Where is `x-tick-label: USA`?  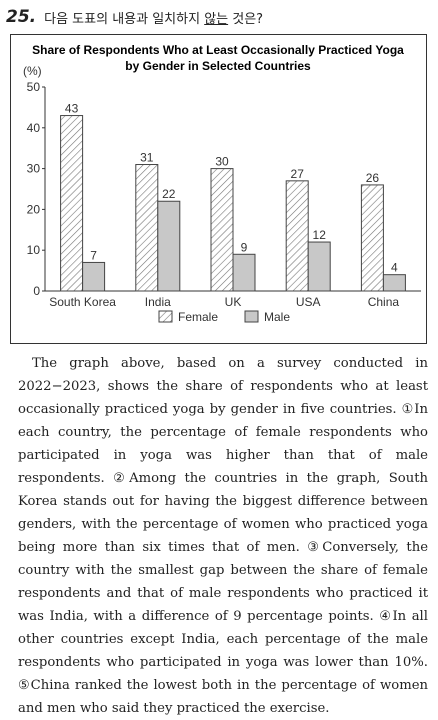 x-tick-label: USA is located at coordinates (308, 302).